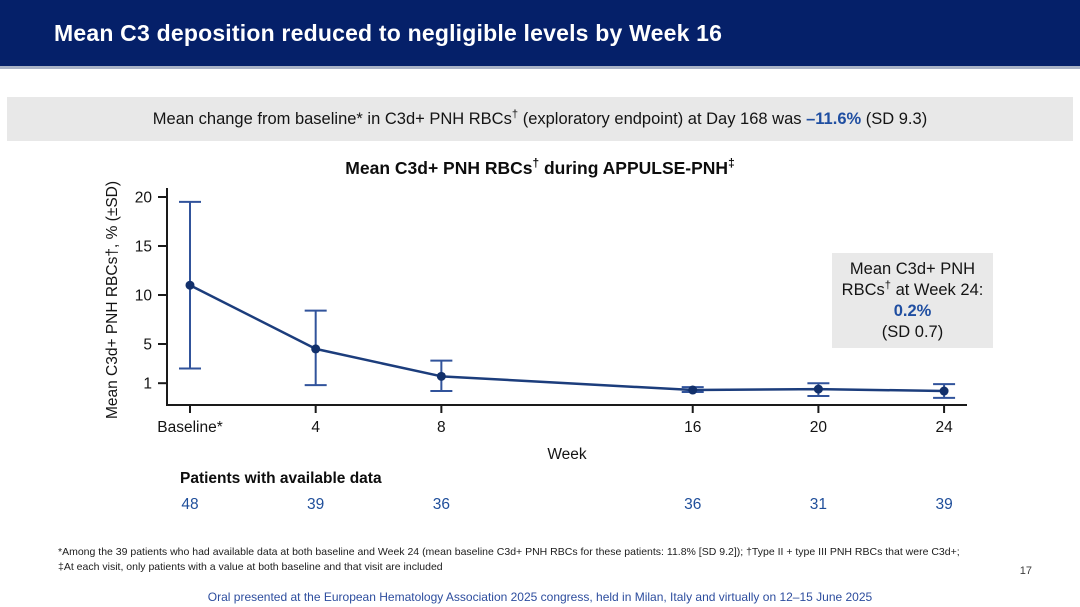 Image resolution: width=1080 pixels, height=607 pixels. What do you see at coordinates (834, 118) in the screenshot?
I see `banner-value: –11.6%` at bounding box center [834, 118].